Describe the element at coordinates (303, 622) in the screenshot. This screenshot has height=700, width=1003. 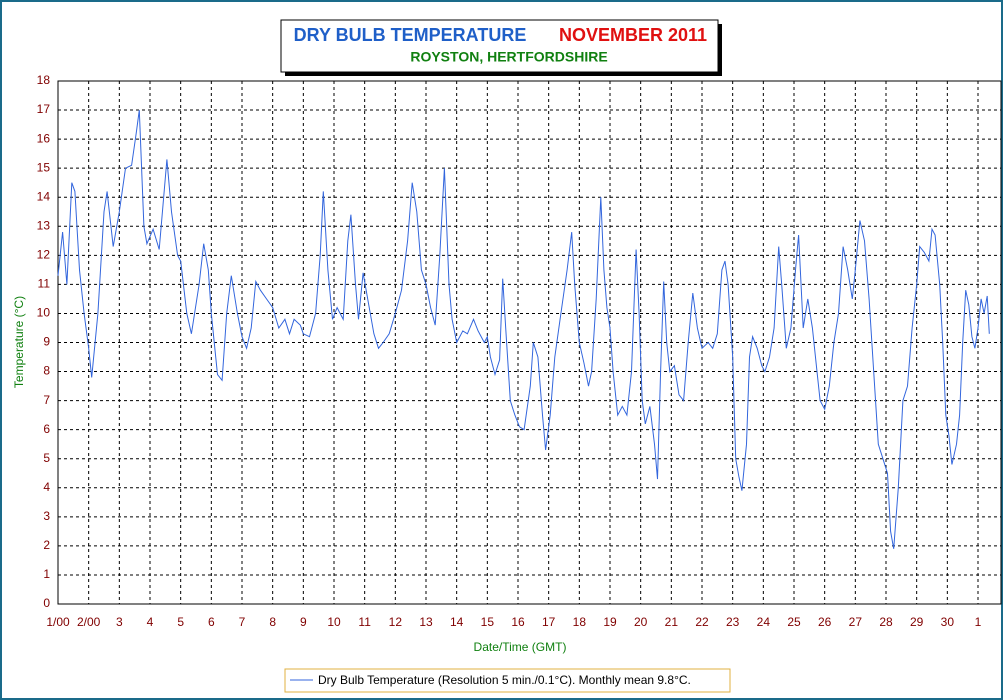
I see `x-tick-label: 9` at that location.